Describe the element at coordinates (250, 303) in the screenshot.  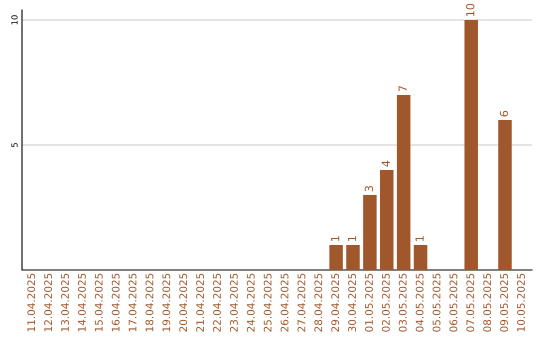
I see `x-tick-label: 24.04.2025` at that location.